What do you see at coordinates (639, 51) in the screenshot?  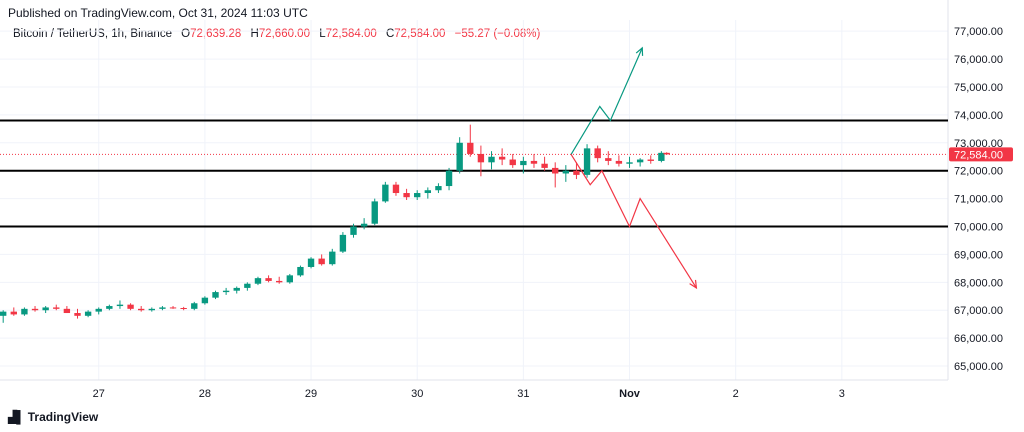 I see `bullish-projection-arrowhead` at bounding box center [639, 51].